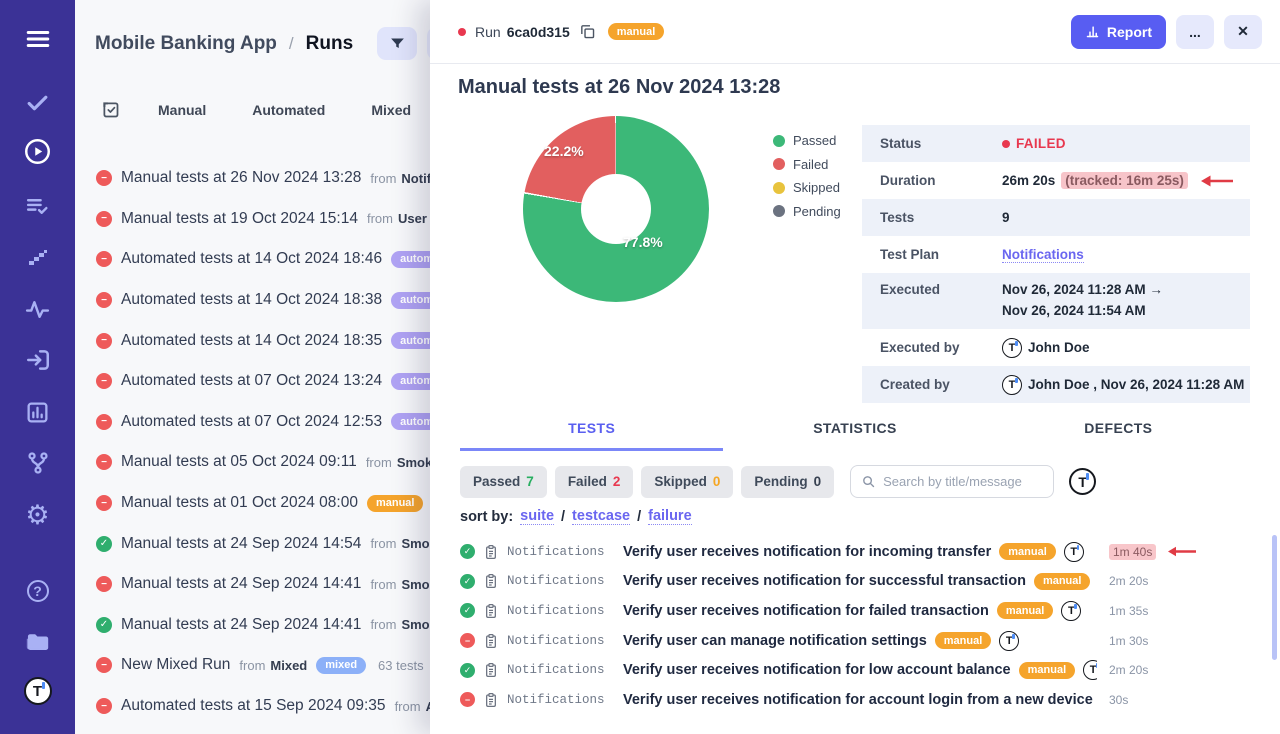  I want to click on search-input, so click(963, 481).